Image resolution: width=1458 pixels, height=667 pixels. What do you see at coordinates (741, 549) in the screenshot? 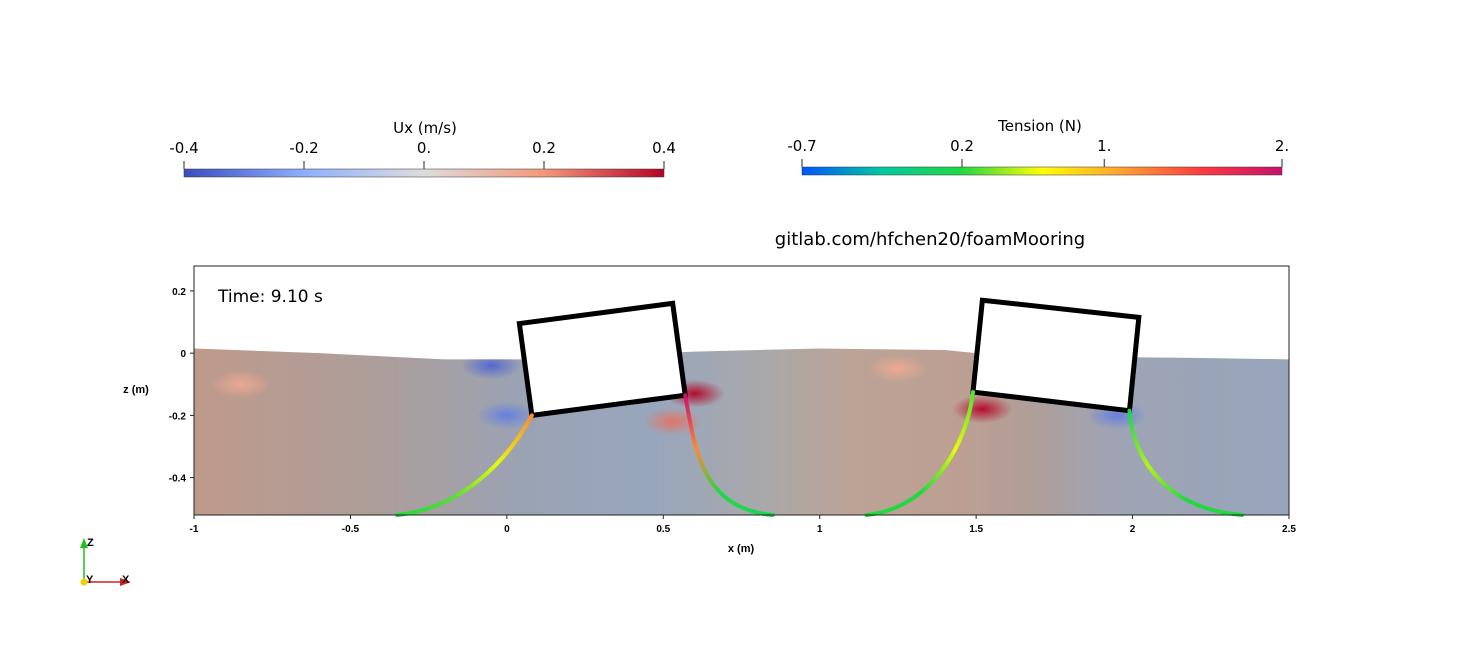
I see `x-axis-label: x (m)` at bounding box center [741, 549].